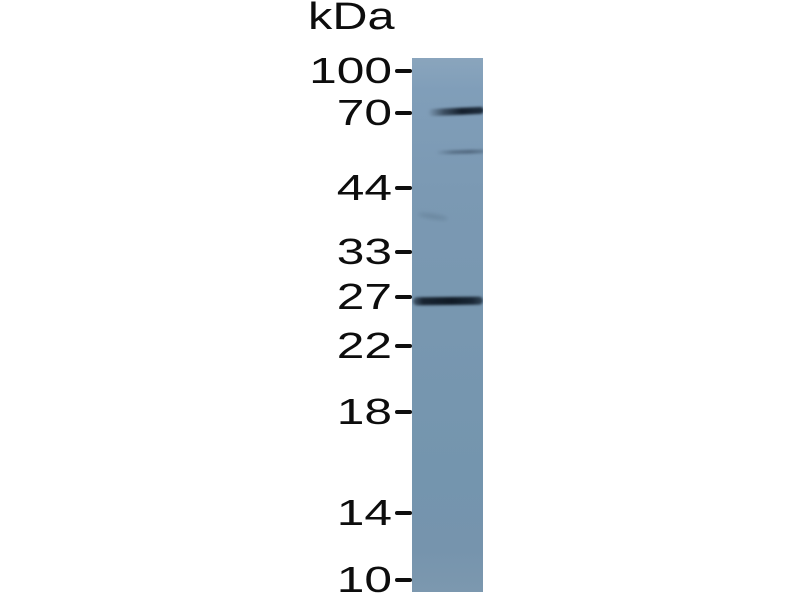 This screenshot has height=600, width=800. What do you see at coordinates (364, 251) in the screenshot?
I see `ladder-label-33: 33` at bounding box center [364, 251].